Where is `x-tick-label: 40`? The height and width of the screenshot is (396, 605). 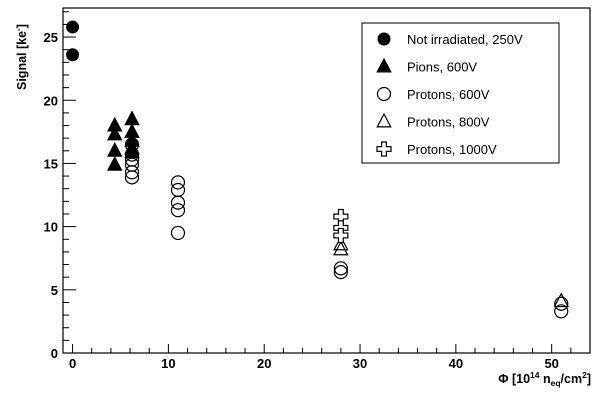
x-tick-label: 40 is located at coordinates (456, 363).